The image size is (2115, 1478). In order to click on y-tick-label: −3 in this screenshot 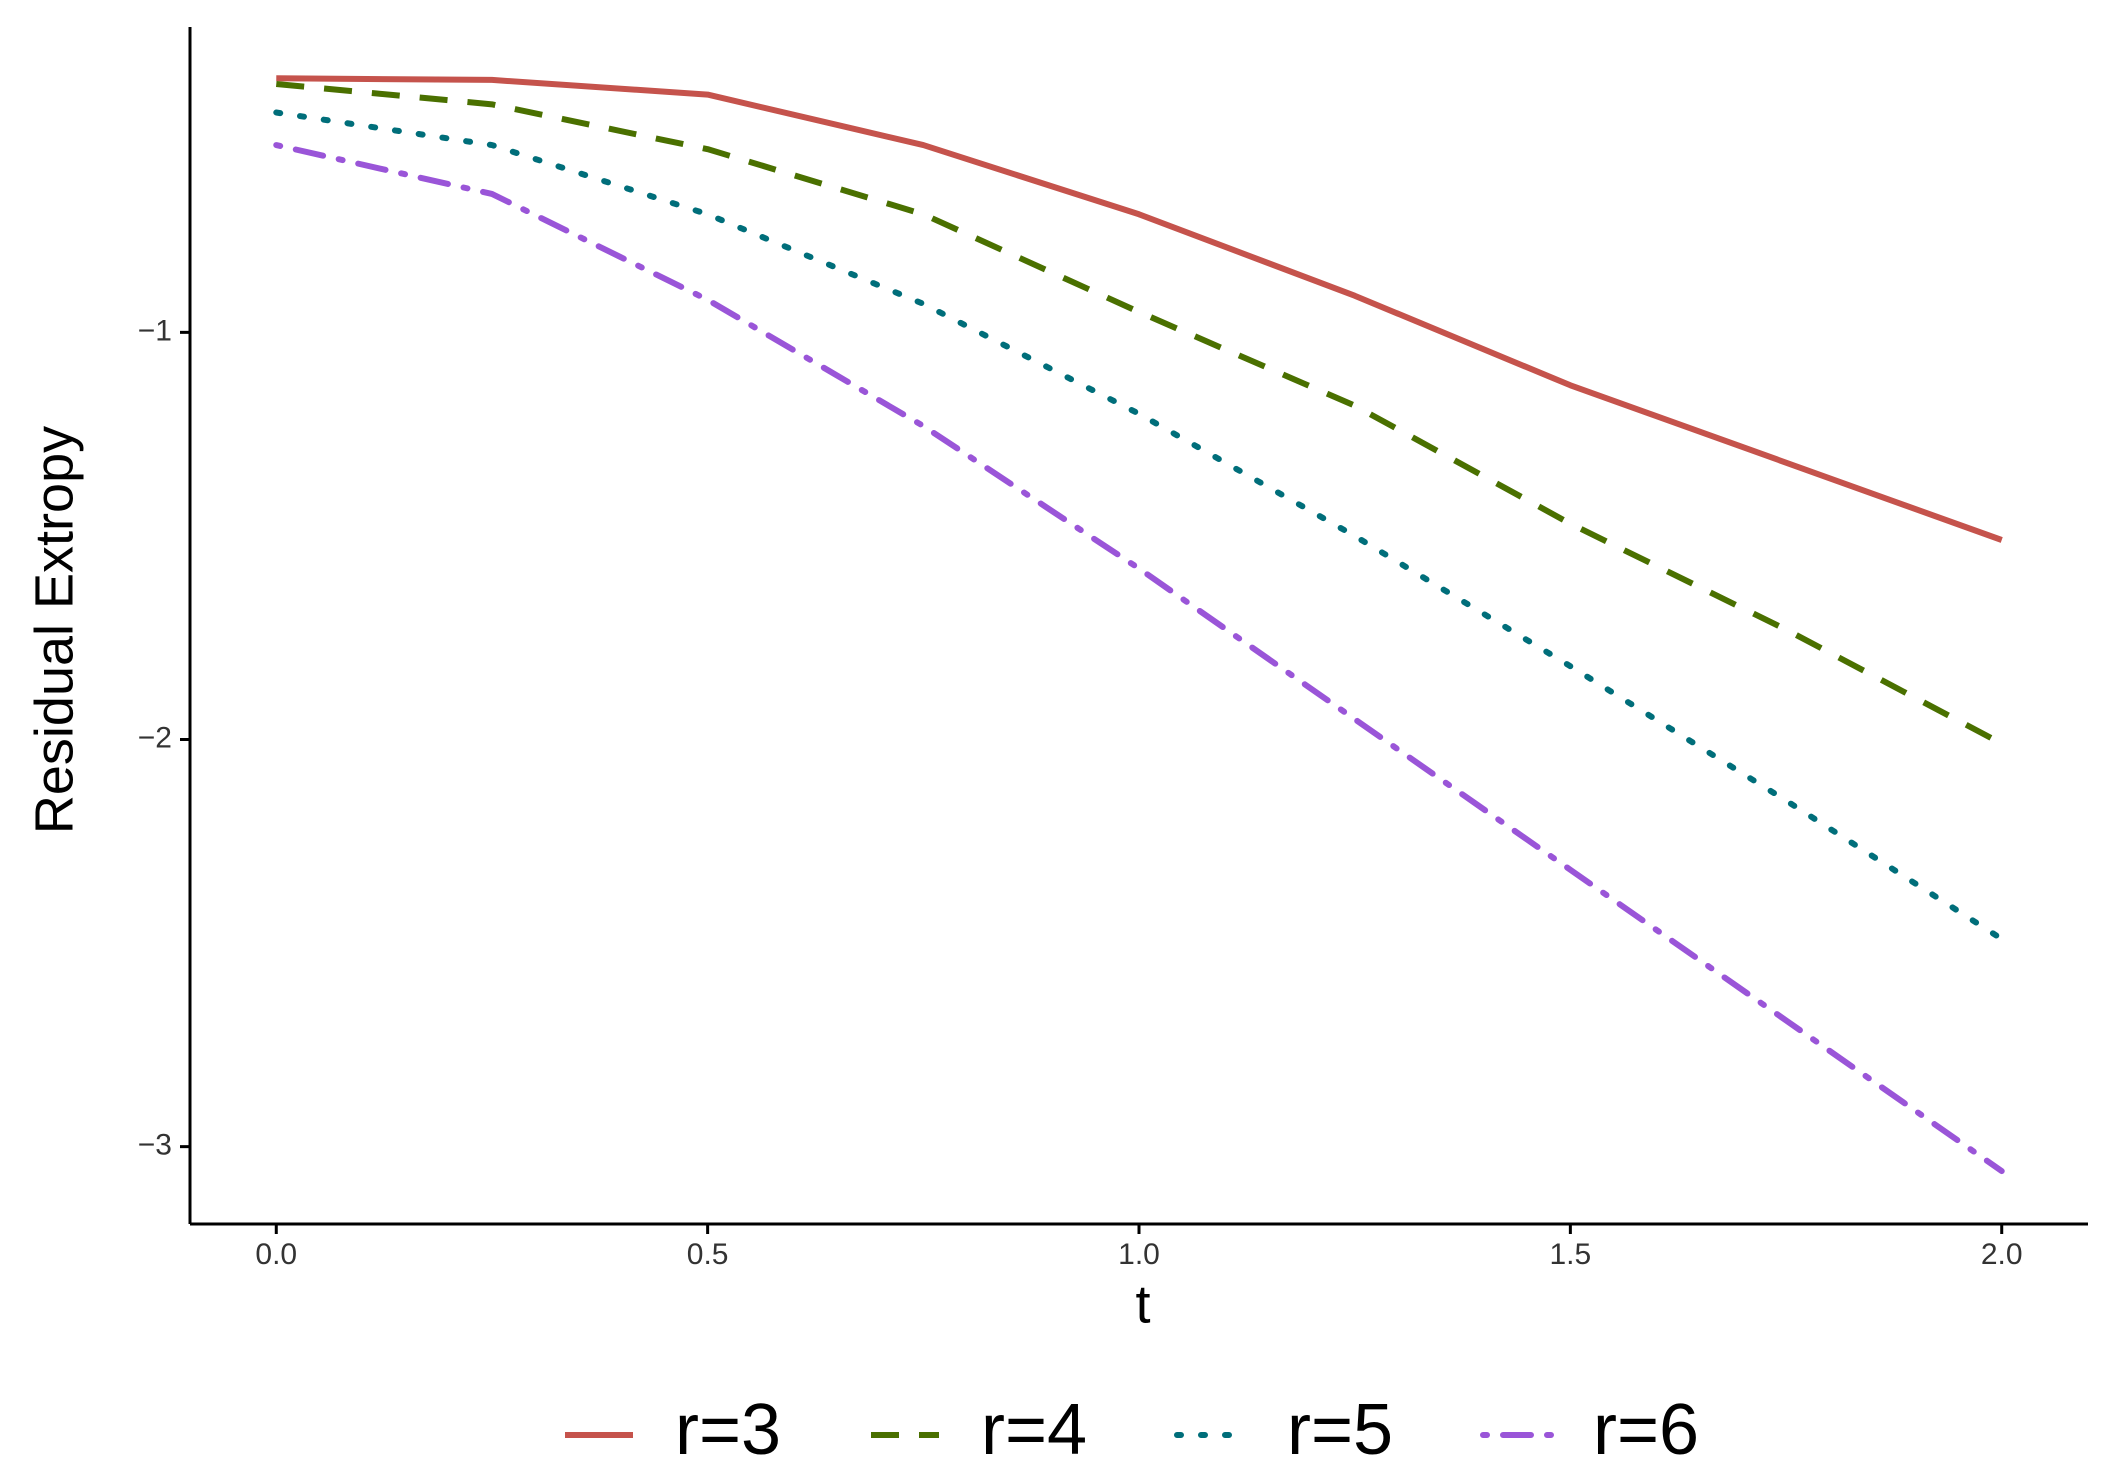, I will do `click(155, 1145)`.